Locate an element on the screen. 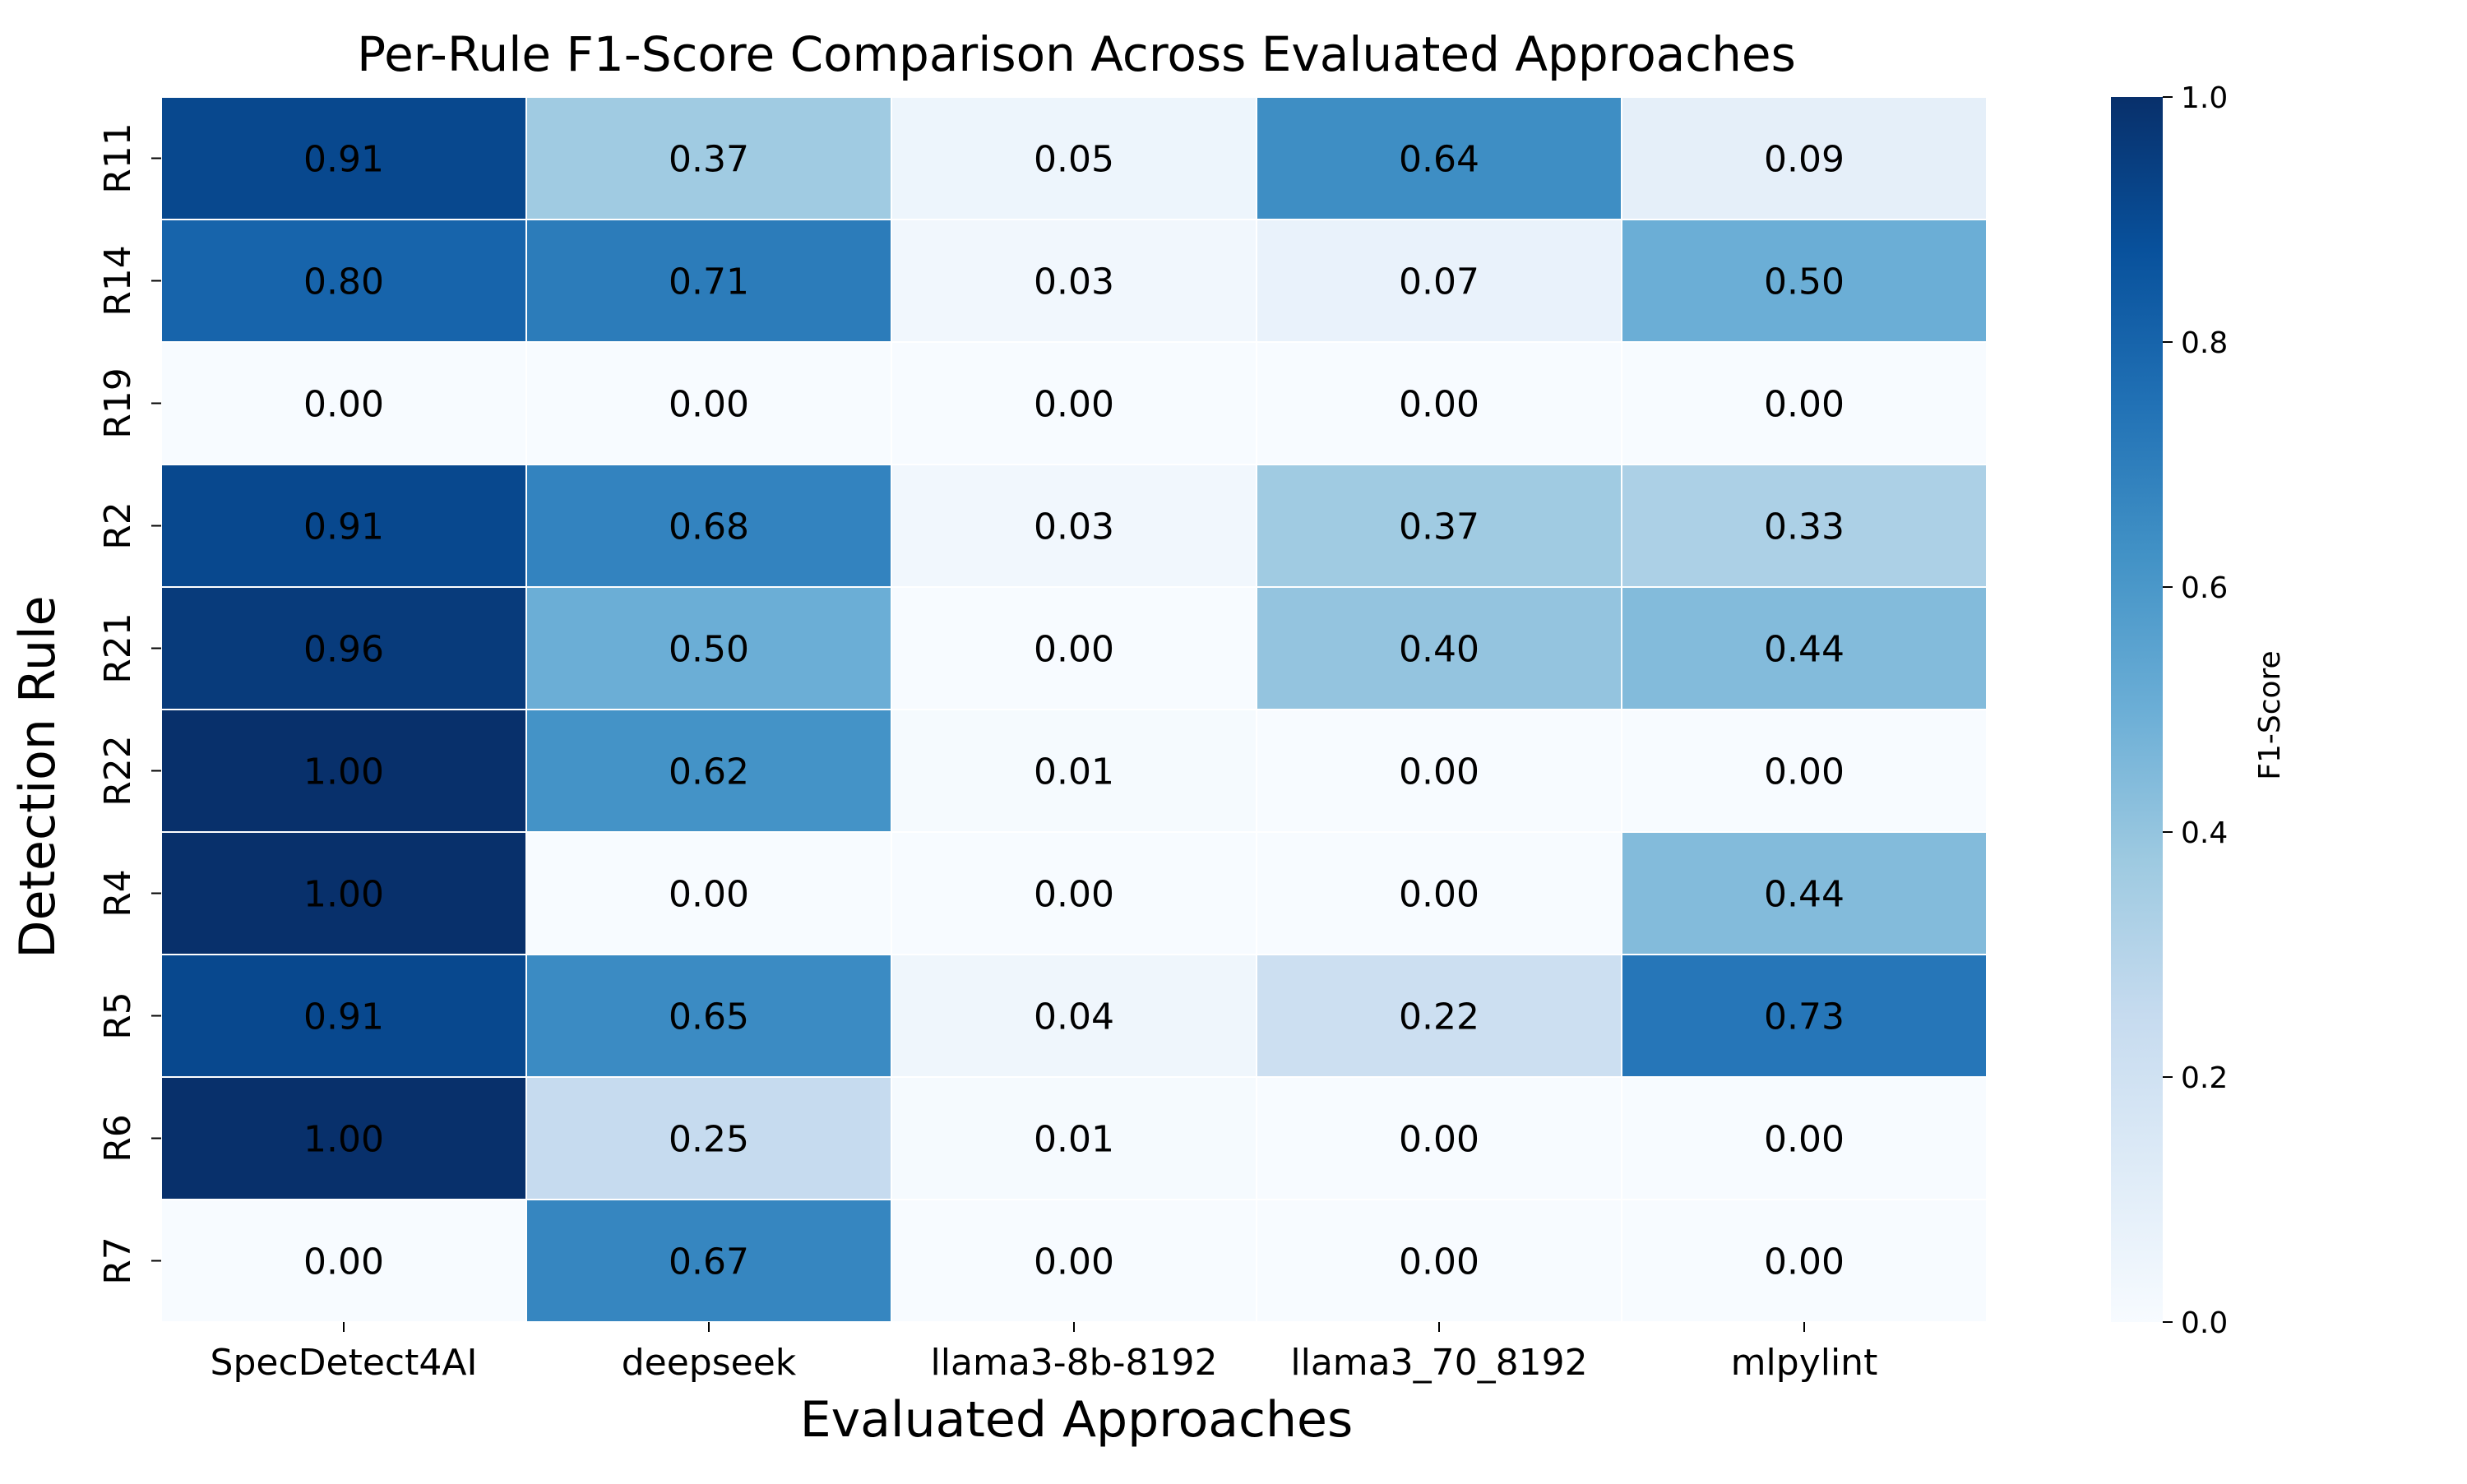 This screenshot has width=2467, height=1484. cell-value-label: 0.09 is located at coordinates (1804, 160).